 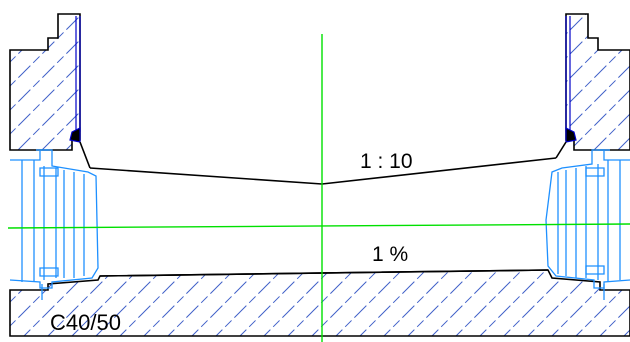 I want to click on pipe-connector-left-icon, so click(x=54, y=224).